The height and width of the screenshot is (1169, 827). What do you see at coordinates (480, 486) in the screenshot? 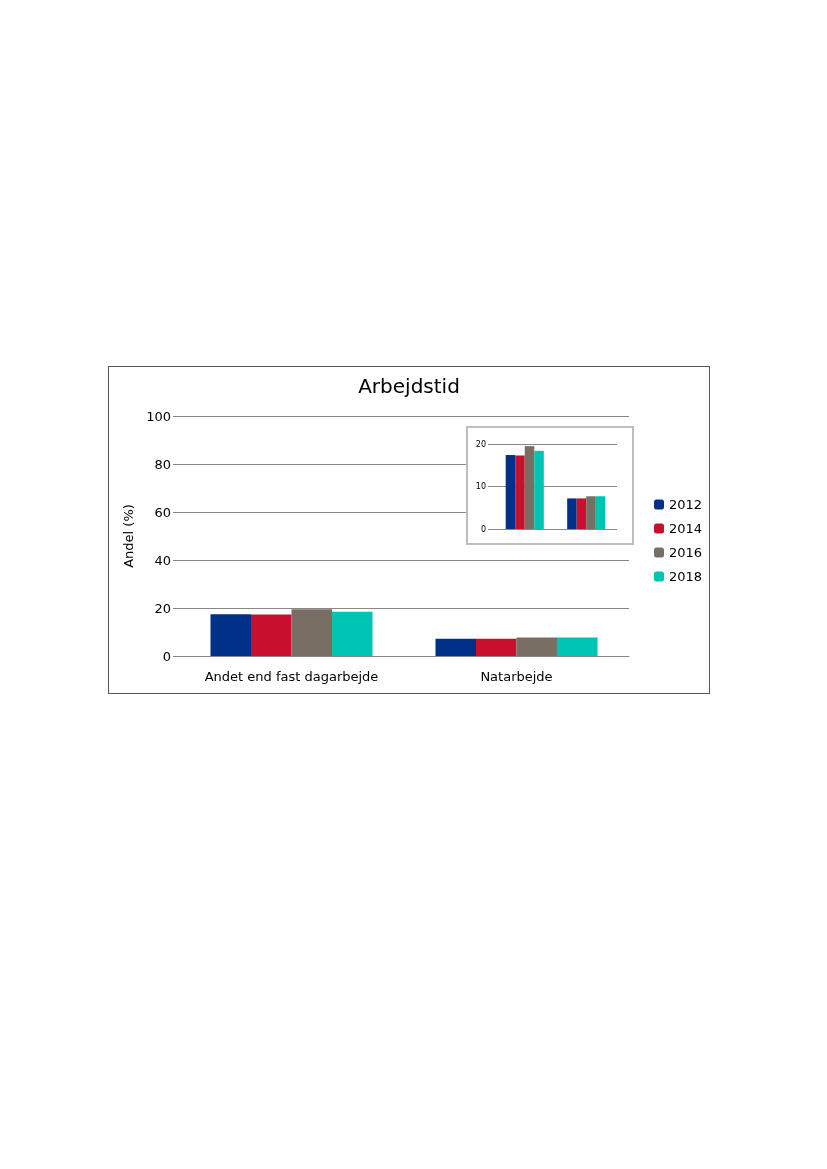
I see `y-tick-label: 10` at bounding box center [480, 486].